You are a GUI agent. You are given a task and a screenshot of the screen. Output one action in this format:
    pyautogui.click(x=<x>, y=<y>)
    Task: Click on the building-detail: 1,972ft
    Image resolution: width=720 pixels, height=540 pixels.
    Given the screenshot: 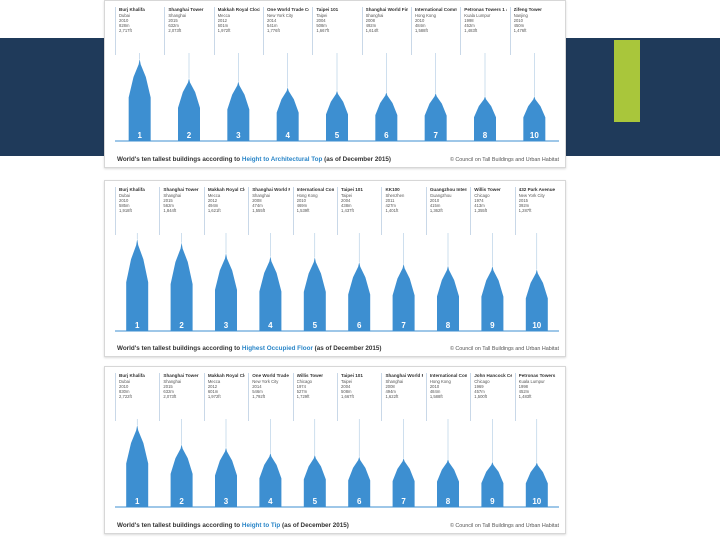 What is the action you would take?
    pyautogui.click(x=214, y=397)
    